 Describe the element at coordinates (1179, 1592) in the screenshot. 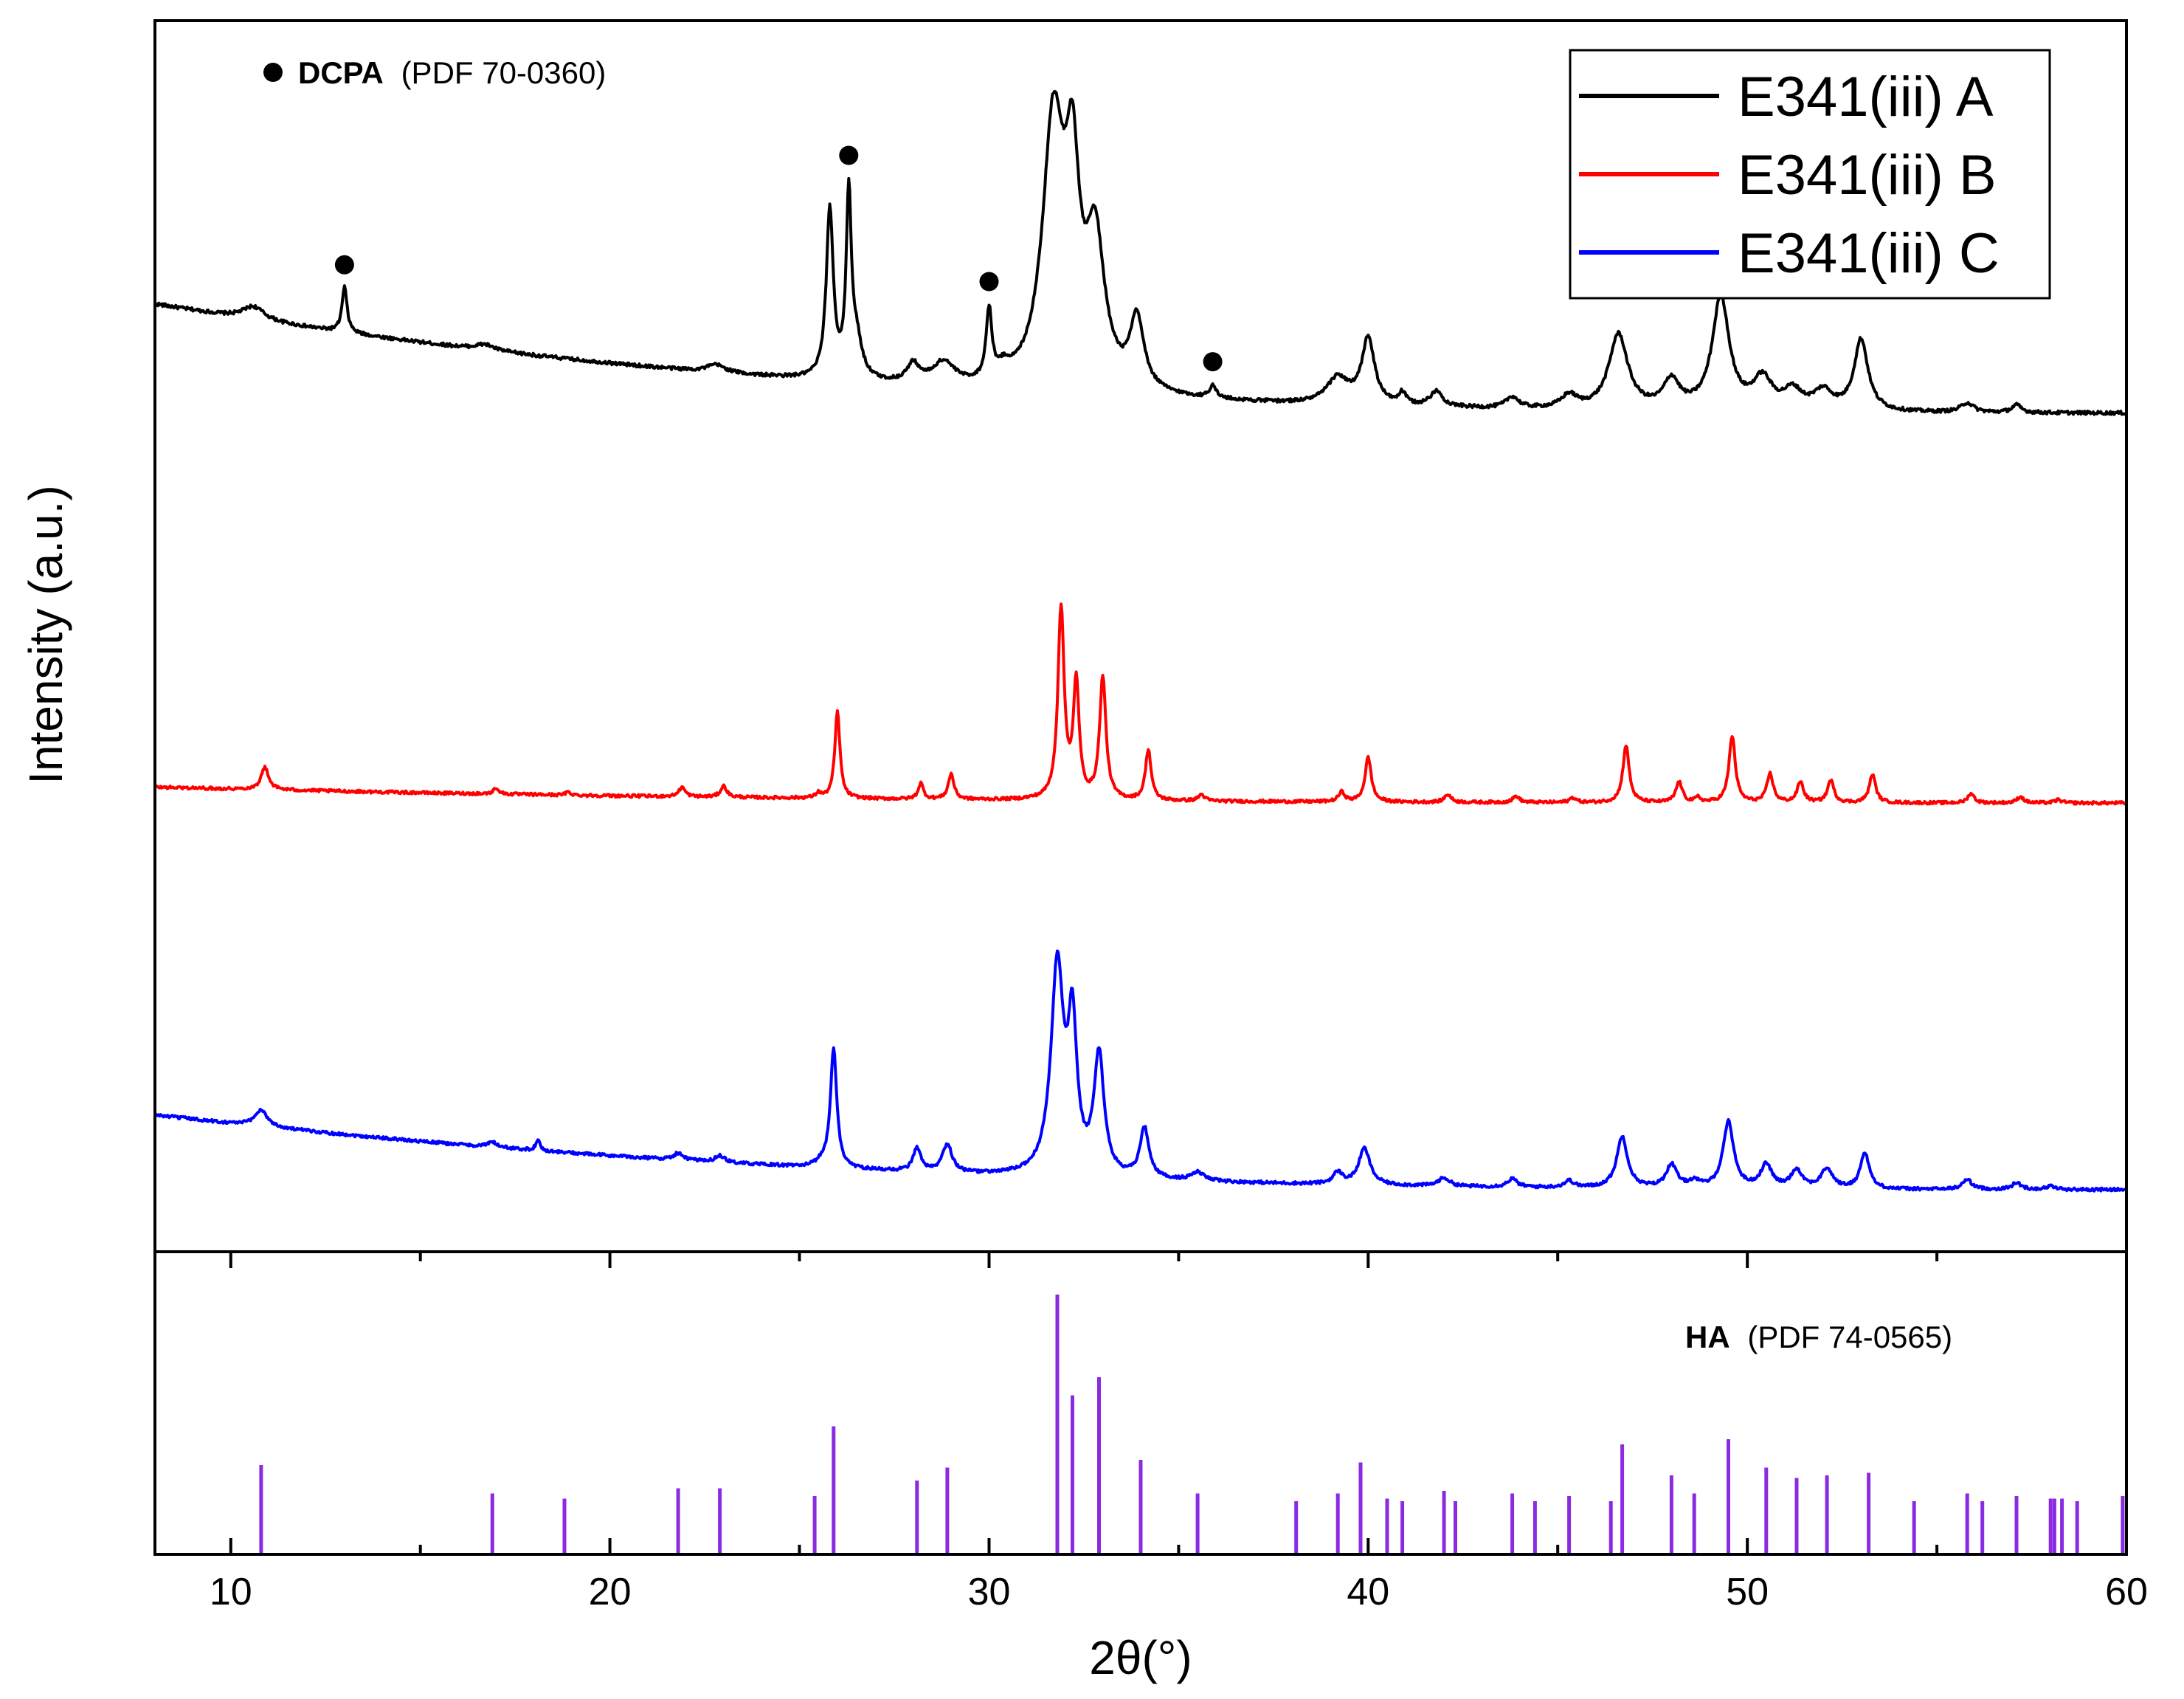

I see `x-axis-tick-labels: 10 20 30 40 50 60` at that location.